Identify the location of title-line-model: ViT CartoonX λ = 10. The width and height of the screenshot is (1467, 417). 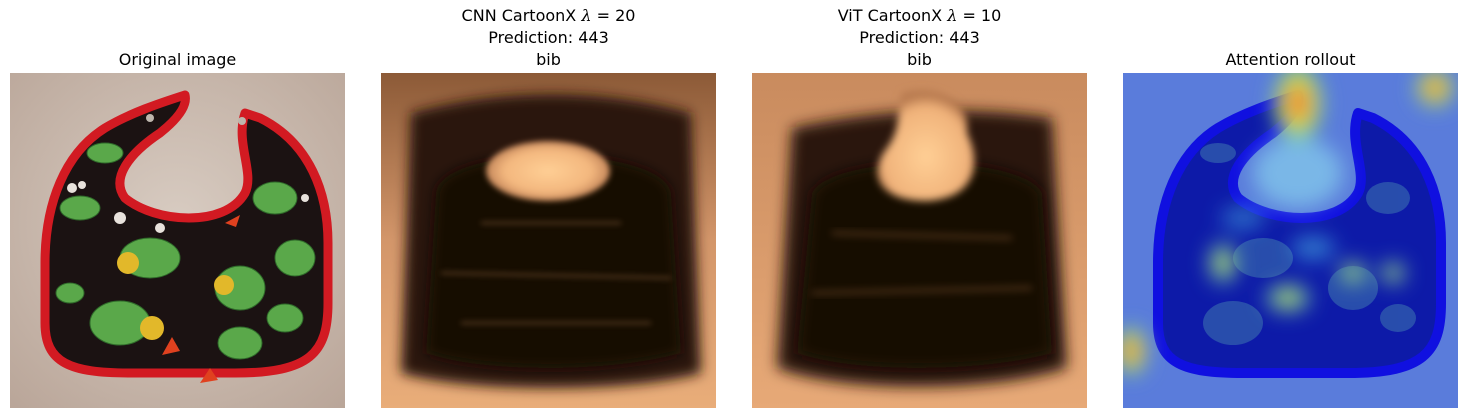
(919, 16).